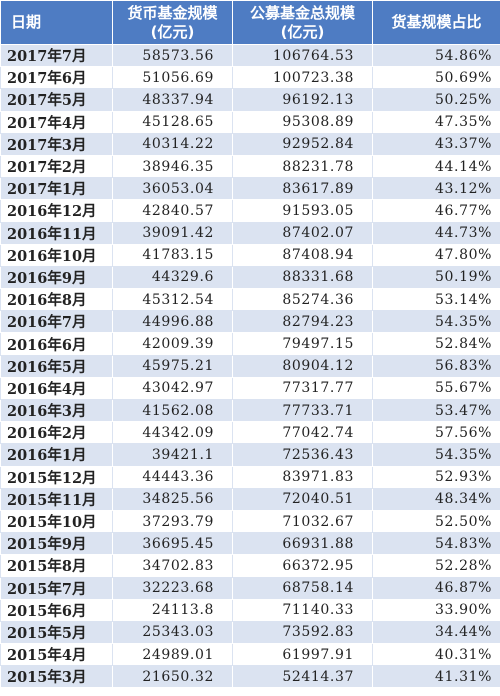 The height and width of the screenshot is (696, 500). I want to click on table-row: 2017年1月 36053.04 83617.89 43.12%, so click(250, 189).